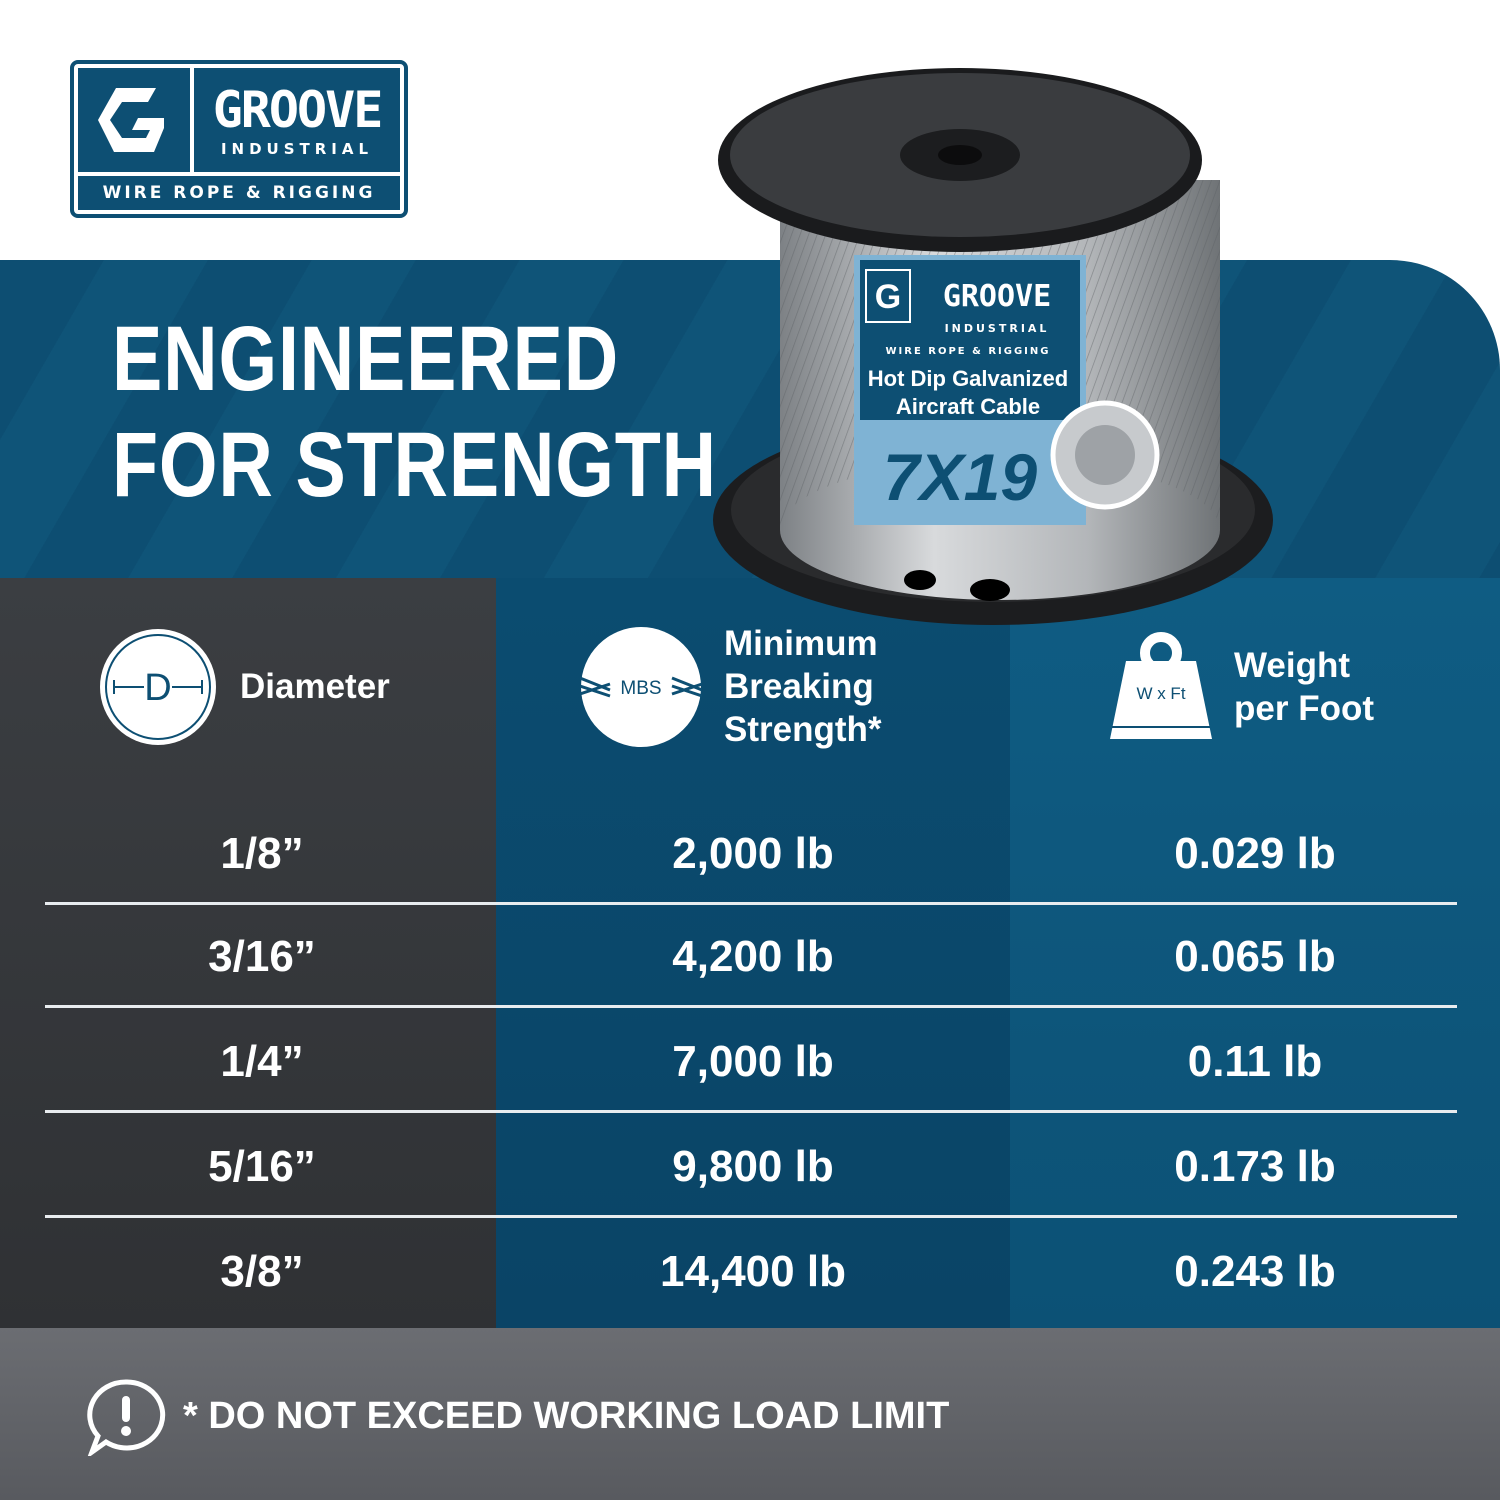 Image resolution: width=1500 pixels, height=1500 pixels. I want to click on table-row: 1/8” 2,000 lb 0.029 lb, so click(750, 853).